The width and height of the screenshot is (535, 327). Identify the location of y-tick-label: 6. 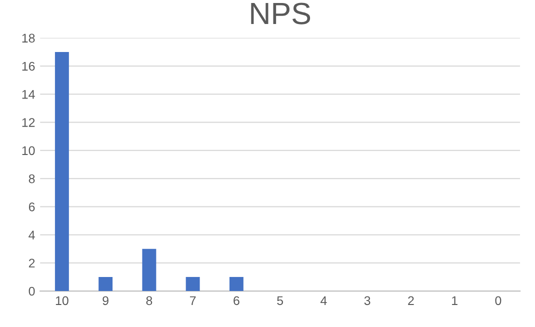
(31, 207).